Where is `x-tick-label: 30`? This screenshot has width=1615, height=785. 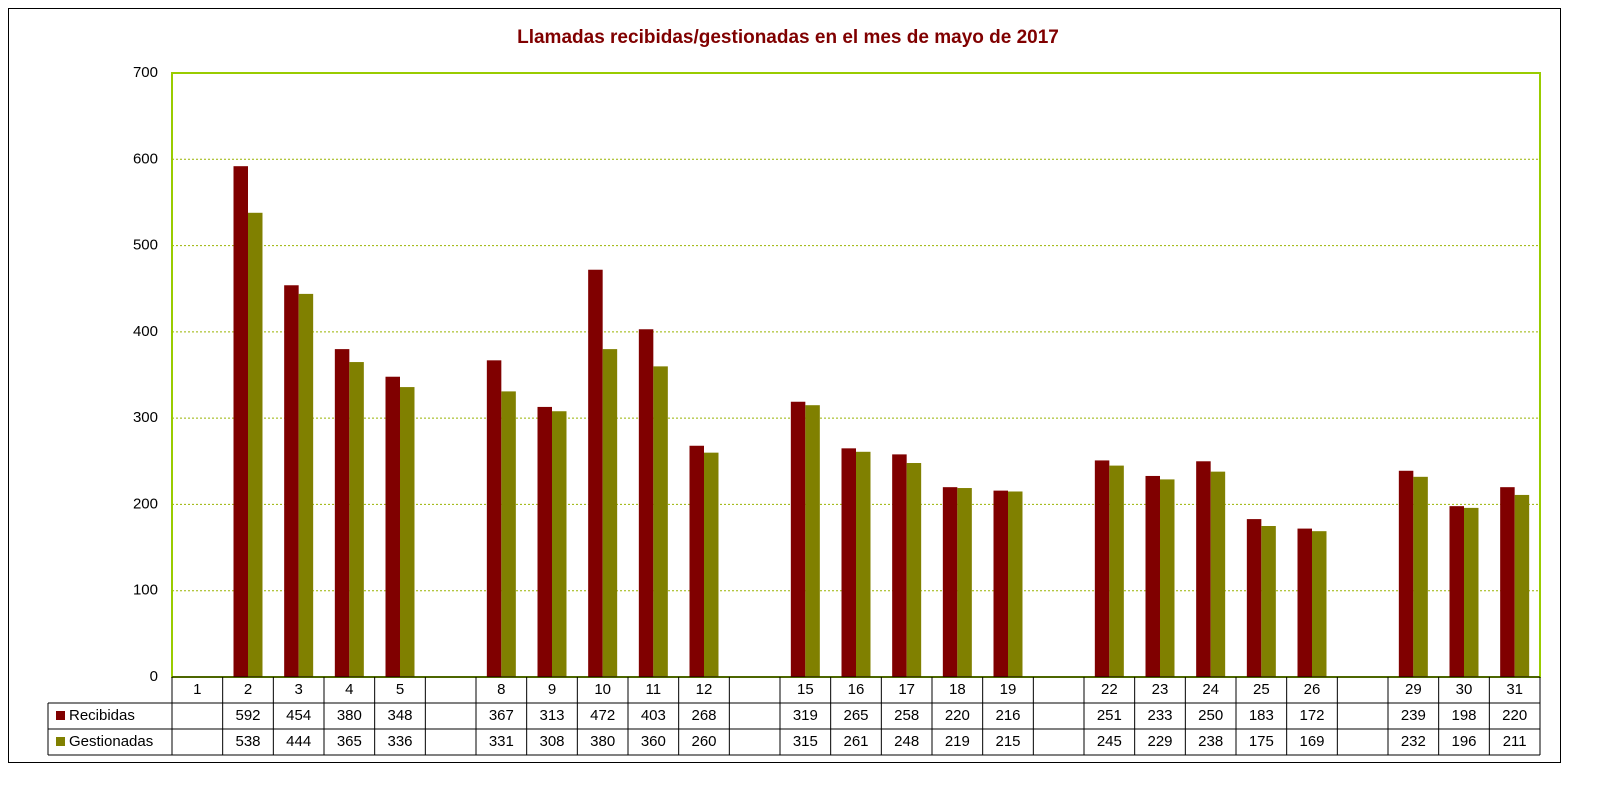 x-tick-label: 30 is located at coordinates (1464, 689).